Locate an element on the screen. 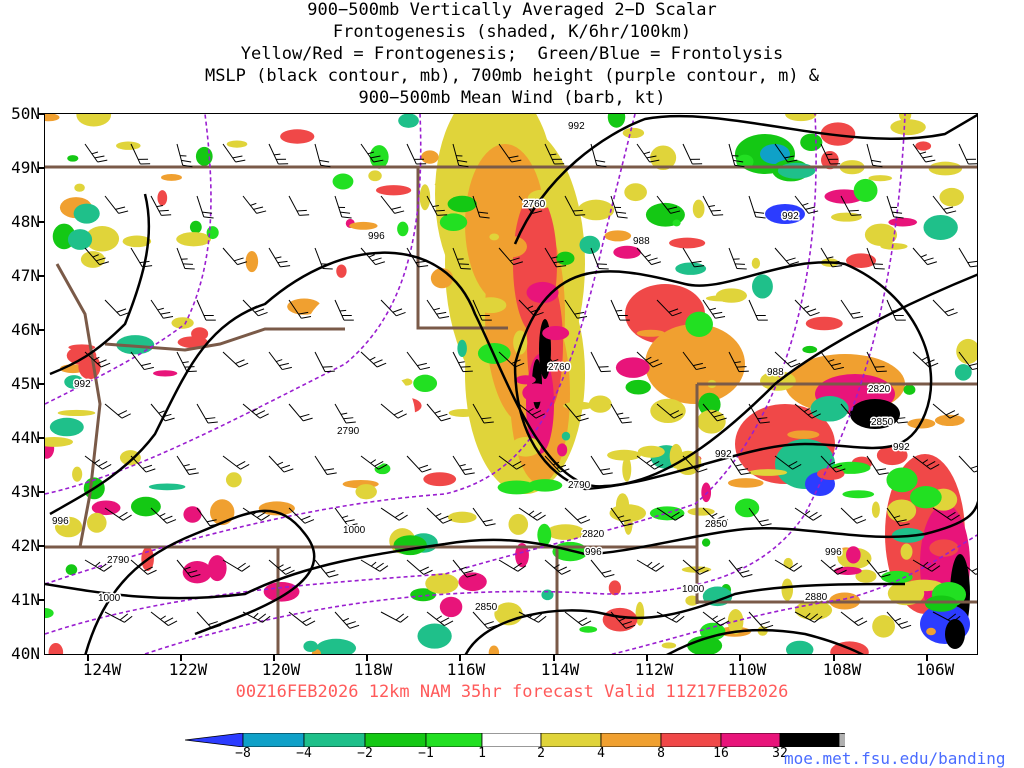 This screenshot has width=1024, height=768. colorbar-label: −8 is located at coordinates (243, 753).